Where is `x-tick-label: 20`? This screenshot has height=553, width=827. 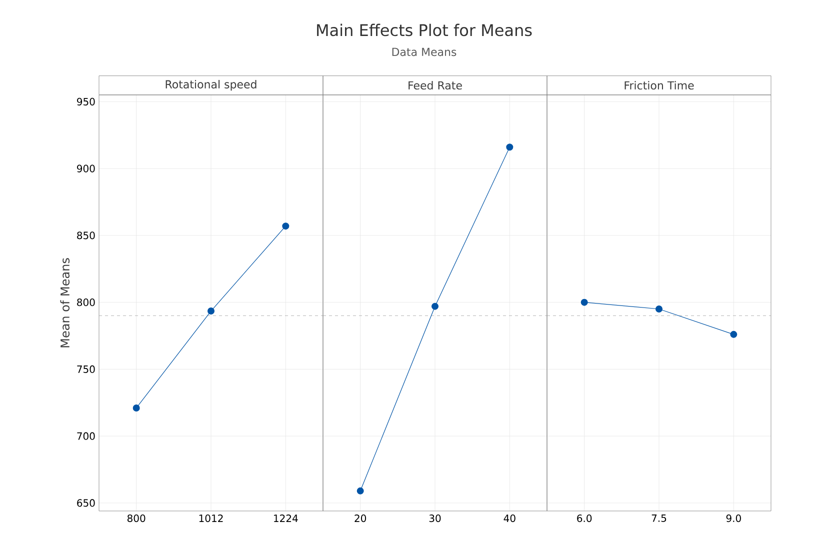
x-tick-label: 20 is located at coordinates (360, 518).